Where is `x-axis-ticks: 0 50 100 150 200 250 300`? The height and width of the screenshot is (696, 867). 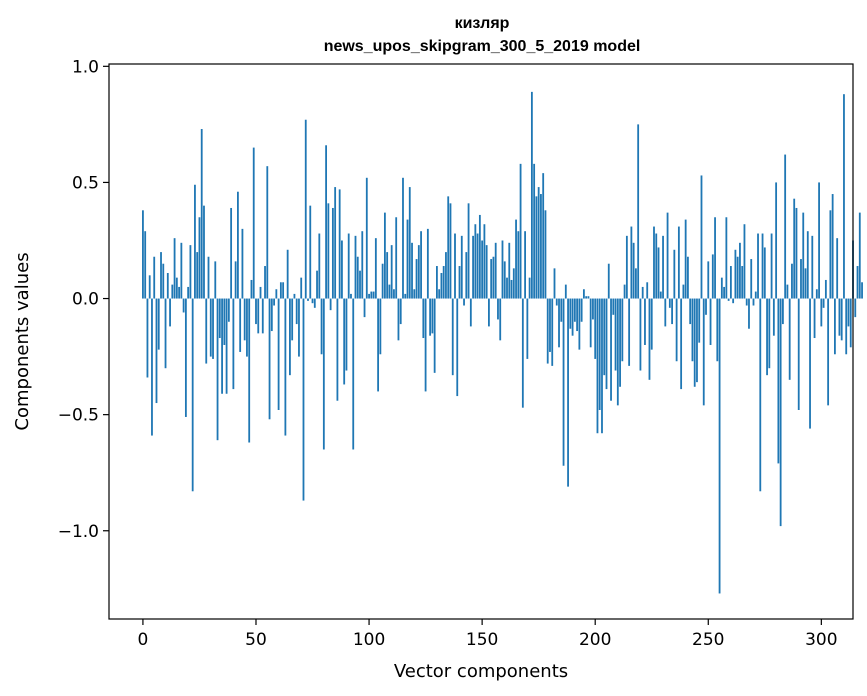
x-axis-ticks: 0 50 100 150 200 250 300 is located at coordinates (488, 634).